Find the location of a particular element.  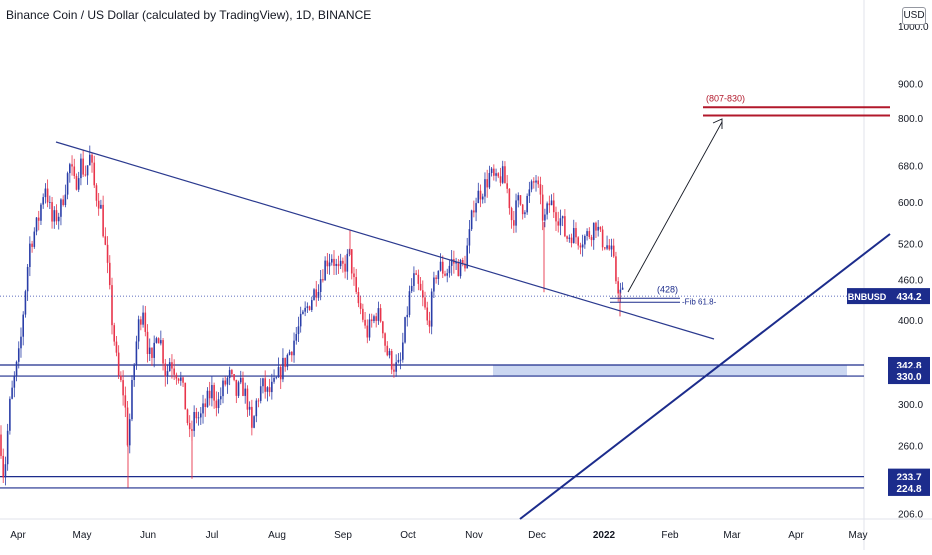

demand-zone is located at coordinates (670, 370).